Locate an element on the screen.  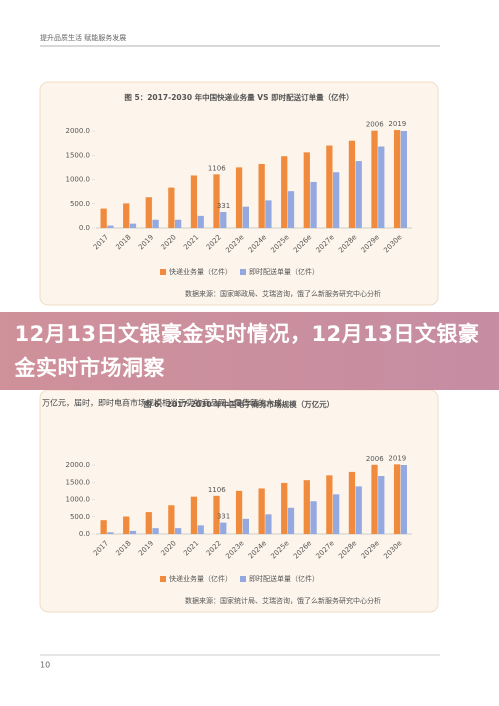
chart-title: 图 6：2017-2030 年中国电子商务市场规模（万亿元） is located at coordinates (239, 404).